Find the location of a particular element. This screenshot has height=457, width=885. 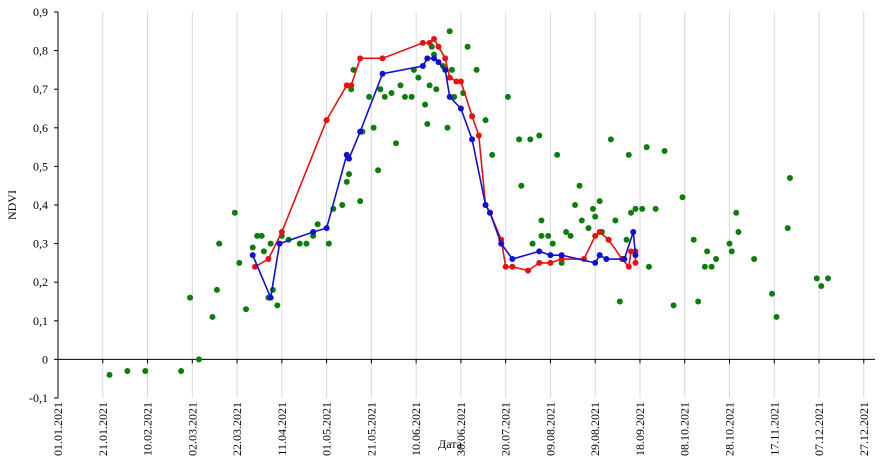

y-tick-label: 0,7 is located at coordinates (40, 89).